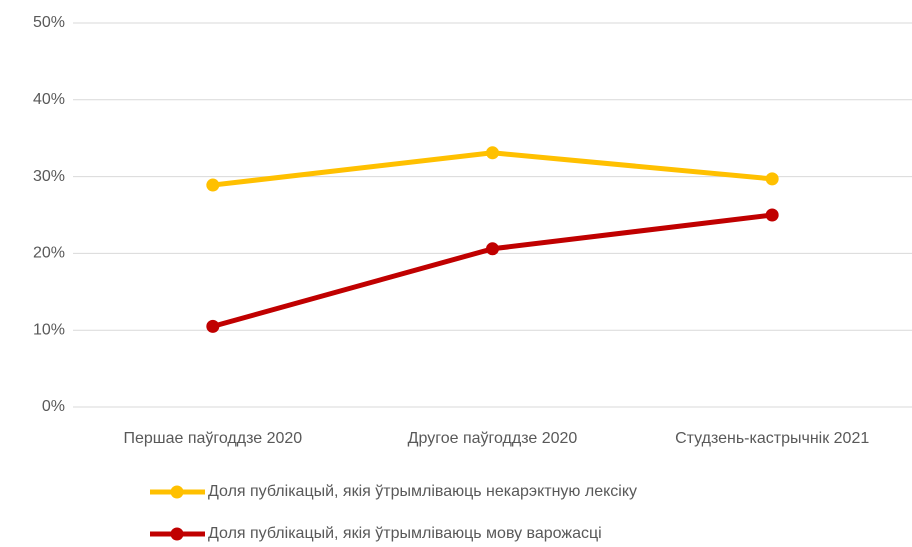 The width and height of the screenshot is (912, 547). I want to click on x-tick-label: Студзень-кастрычнік 2021, so click(772, 438).